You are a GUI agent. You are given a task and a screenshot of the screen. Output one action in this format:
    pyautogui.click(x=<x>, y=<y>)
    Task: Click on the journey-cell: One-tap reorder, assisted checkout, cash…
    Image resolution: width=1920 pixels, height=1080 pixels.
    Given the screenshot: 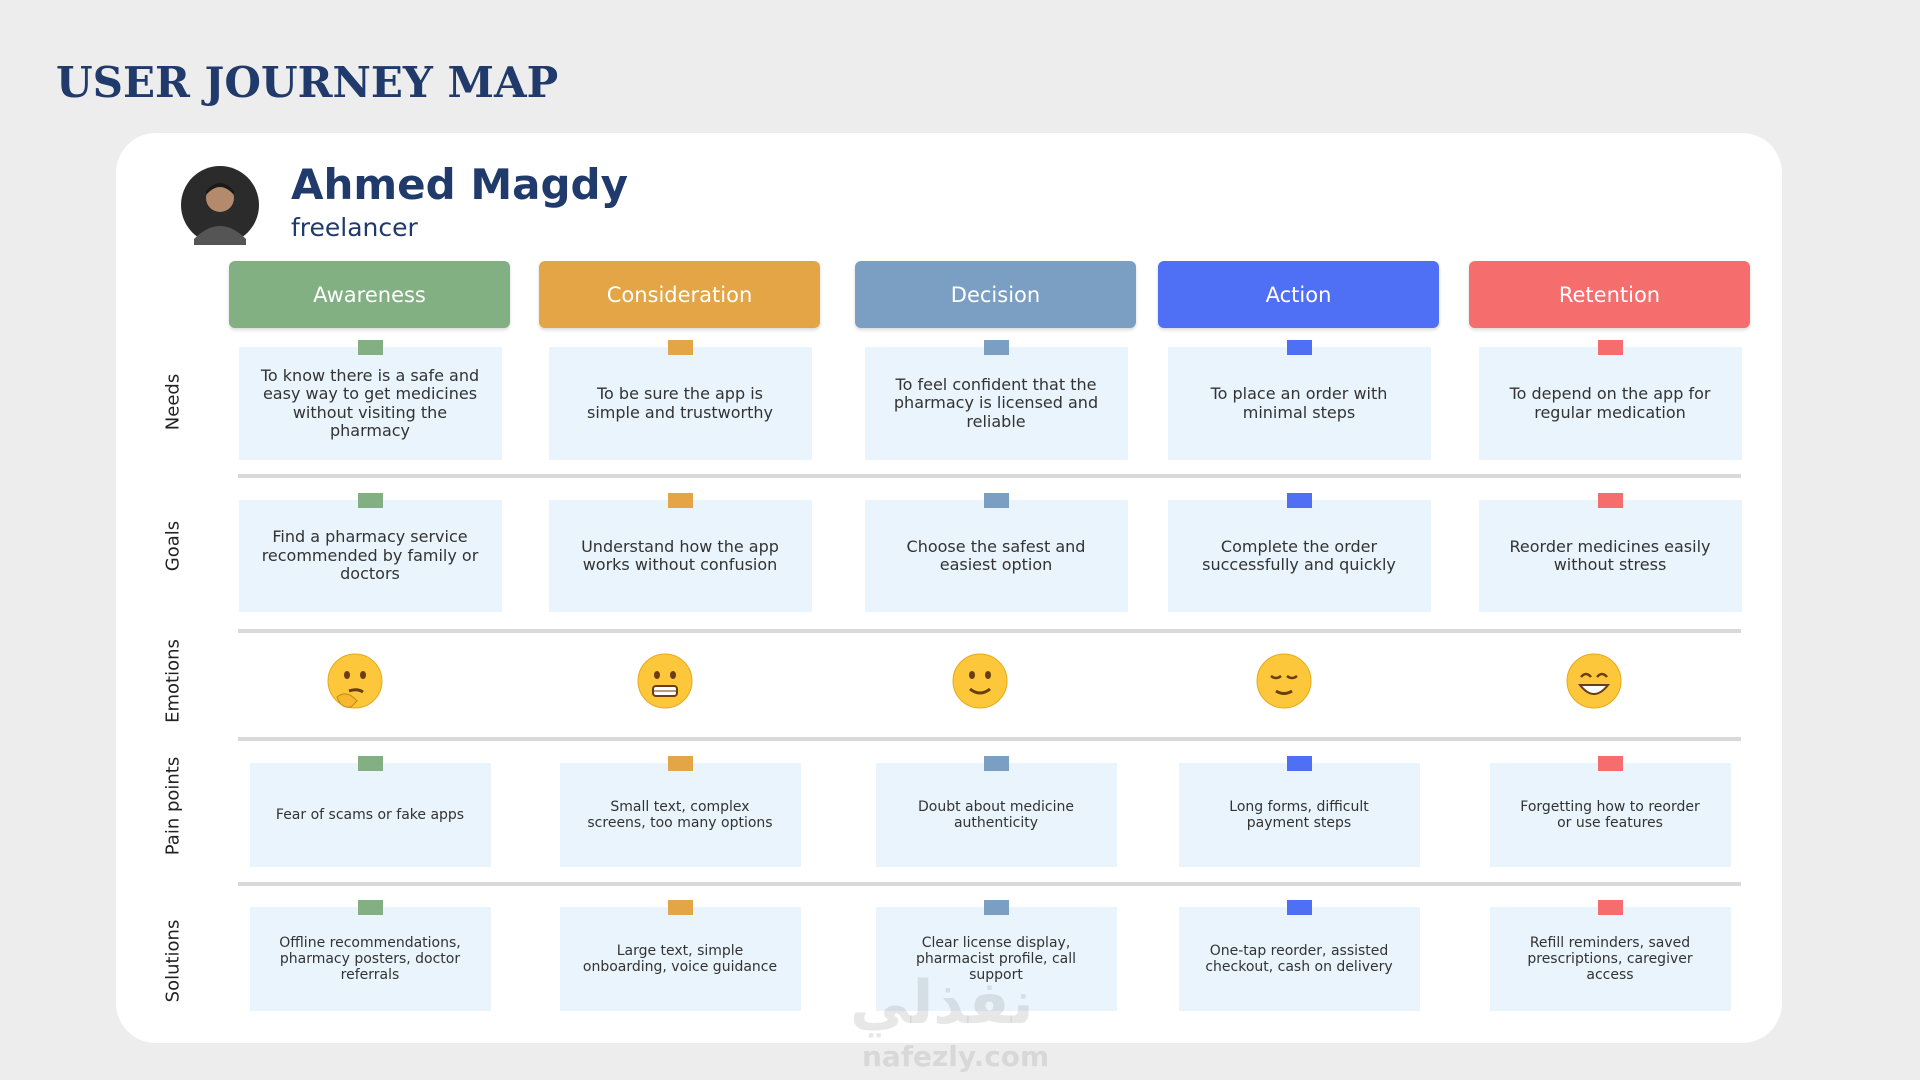 What is the action you would take?
    pyautogui.click(x=1299, y=959)
    